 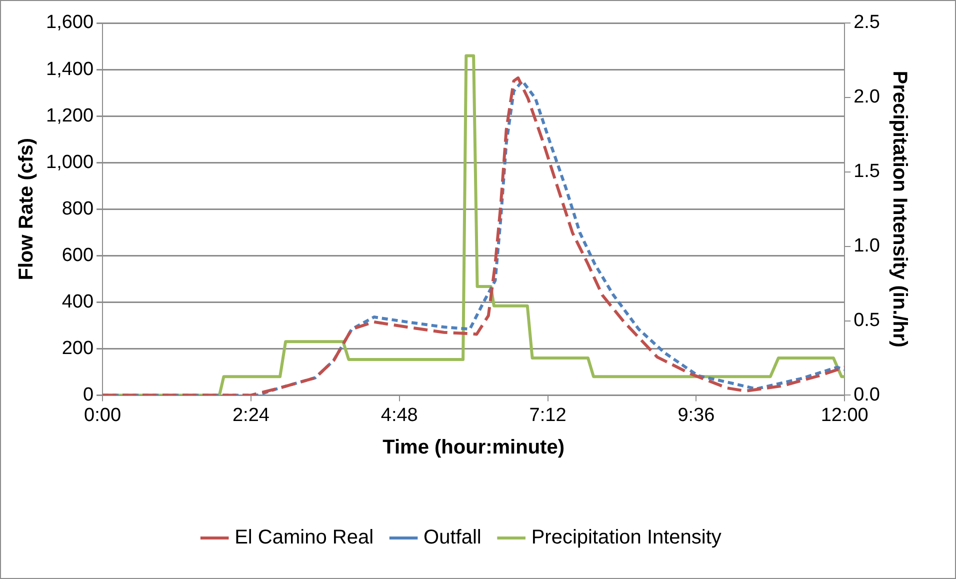 What do you see at coordinates (78, 301) in the screenshot?
I see `y-tick-label: 400` at bounding box center [78, 301].